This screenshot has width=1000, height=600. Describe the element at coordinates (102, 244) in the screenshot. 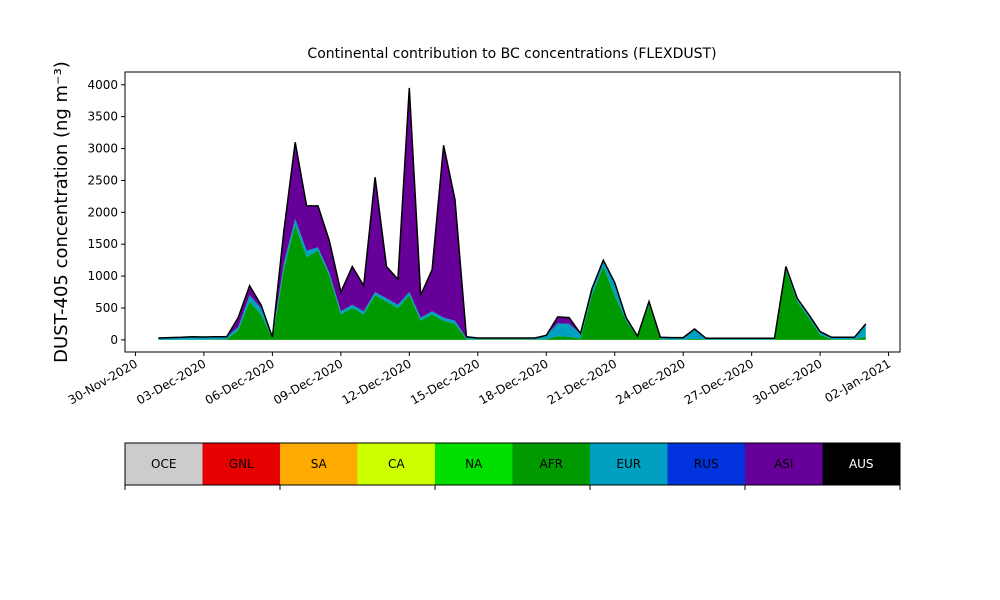

I see `y-tick-label: 1500` at that location.